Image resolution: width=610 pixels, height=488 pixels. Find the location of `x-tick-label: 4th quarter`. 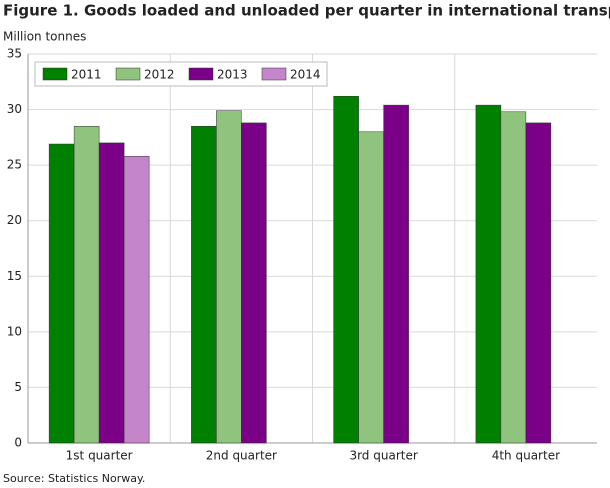

x-tick-label: 4th quarter is located at coordinates (526, 456).